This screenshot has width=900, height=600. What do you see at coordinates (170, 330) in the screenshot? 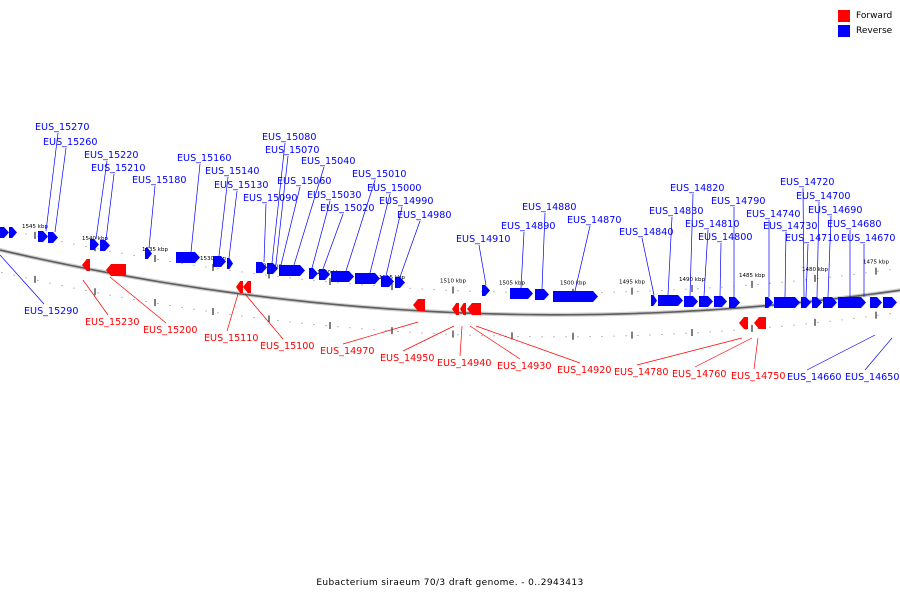
I see `gene-label-forward: EUS_15200` at bounding box center [170, 330].